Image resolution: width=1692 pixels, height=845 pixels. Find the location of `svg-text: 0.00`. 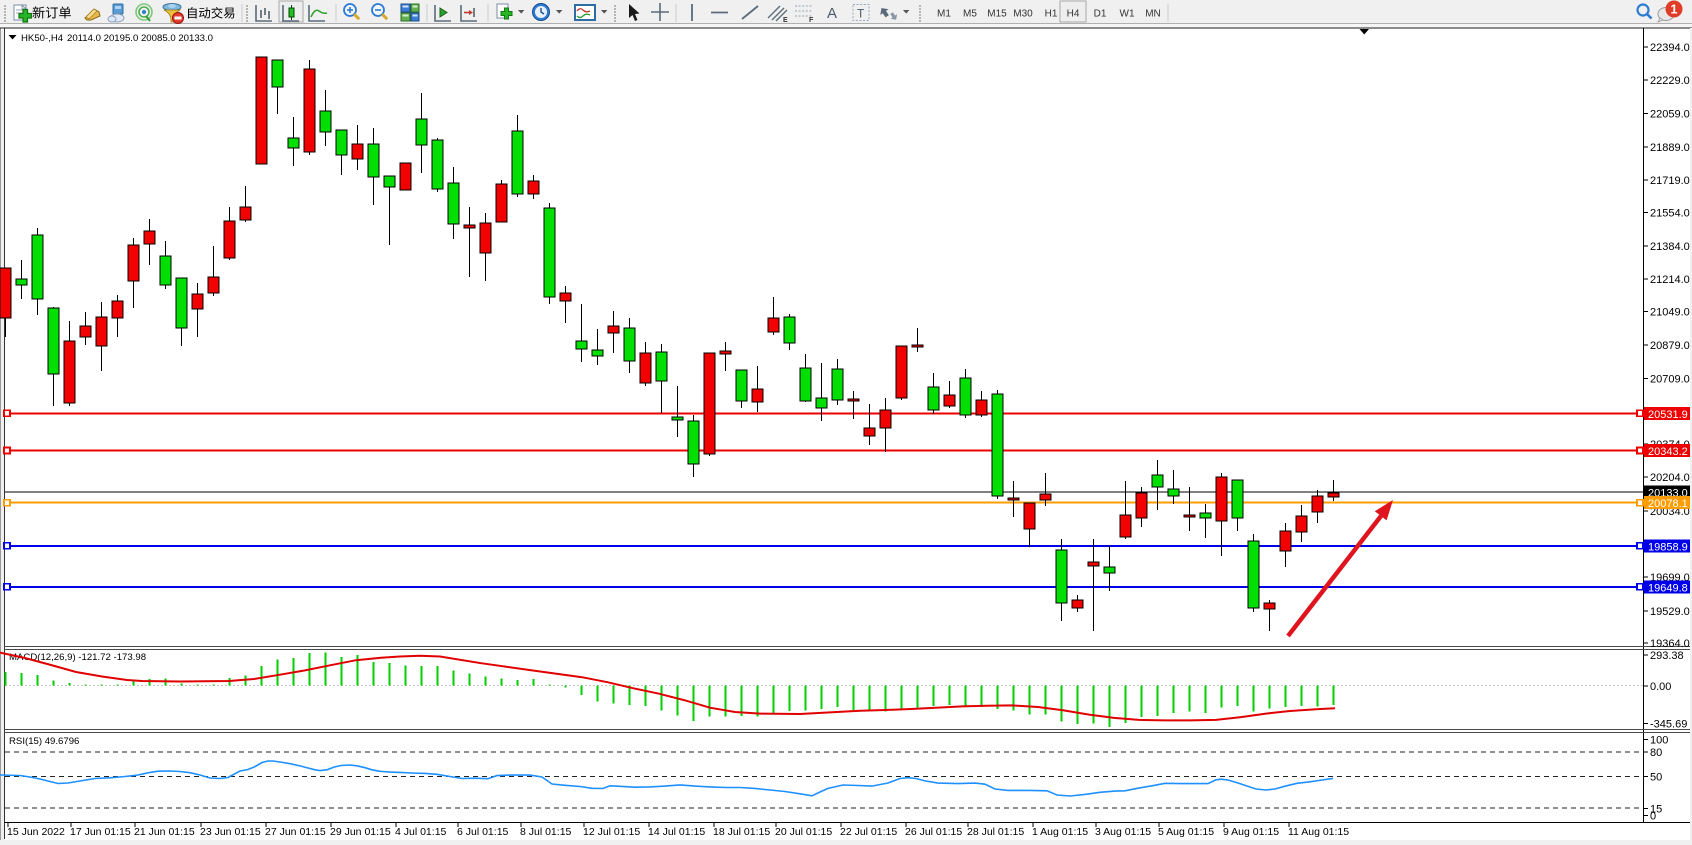

svg-text: 0.00 is located at coordinates (1660, 687).